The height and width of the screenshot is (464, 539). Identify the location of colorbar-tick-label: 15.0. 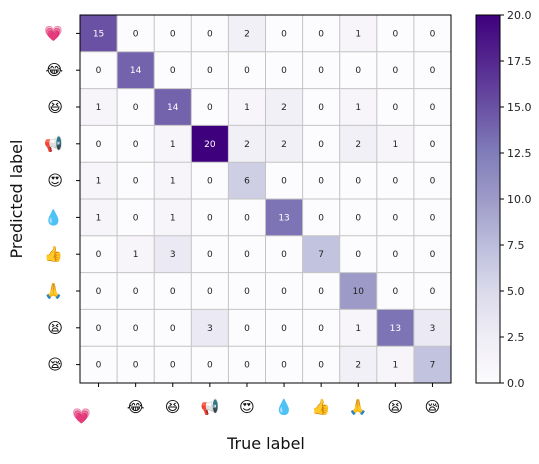
(519, 107).